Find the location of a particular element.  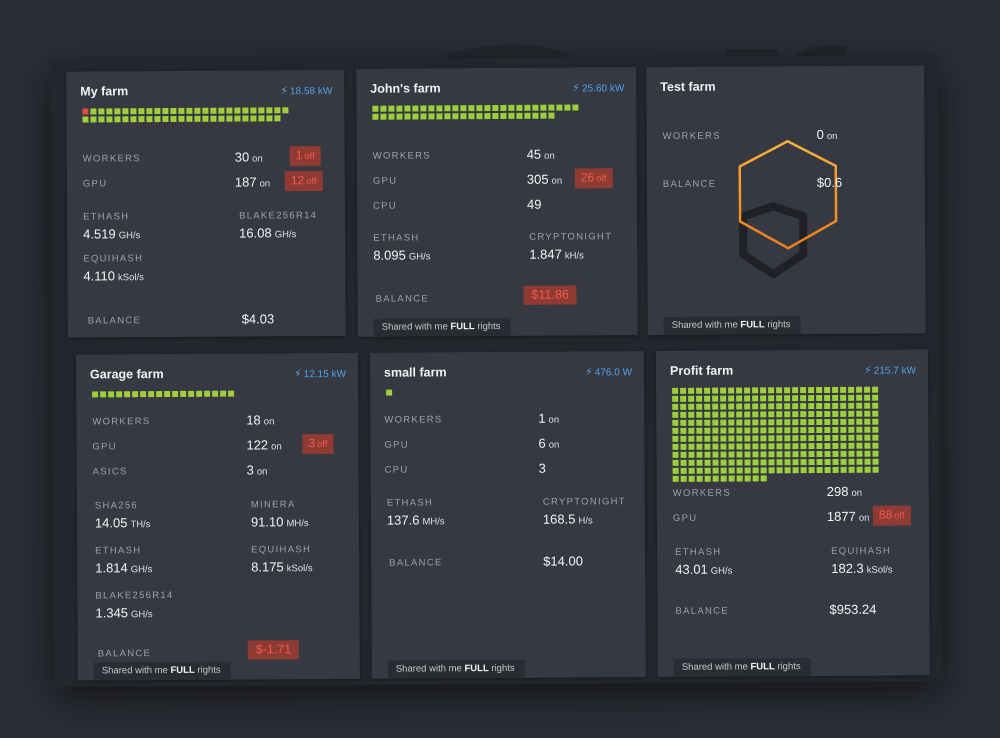

power-readout: ⚡ 25.60 kW is located at coordinates (598, 87).